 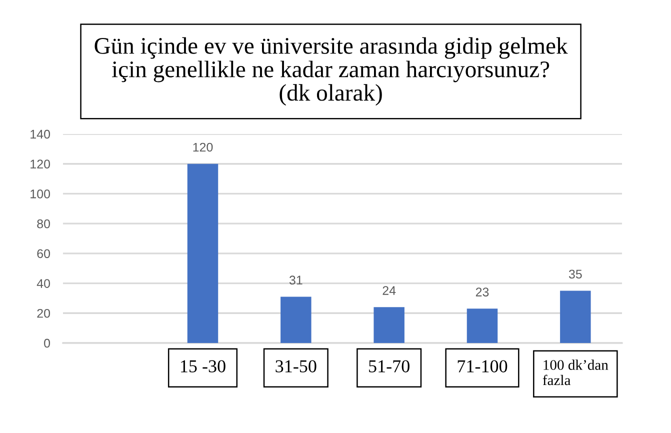 What do you see at coordinates (295, 280) in the screenshot?
I see `data-label: 31` at bounding box center [295, 280].